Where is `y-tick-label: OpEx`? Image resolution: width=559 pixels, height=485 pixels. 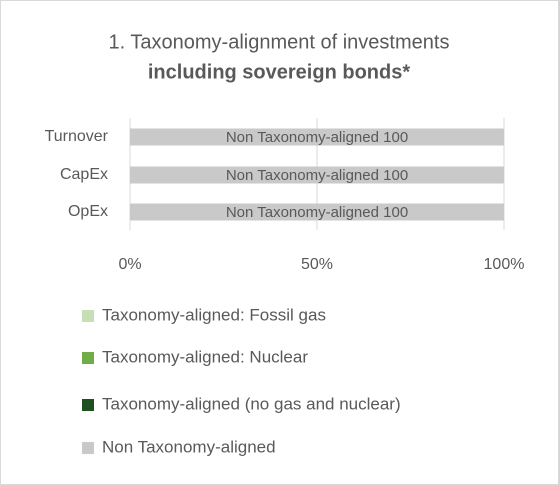
y-tick-label: OpEx is located at coordinates (88, 211).